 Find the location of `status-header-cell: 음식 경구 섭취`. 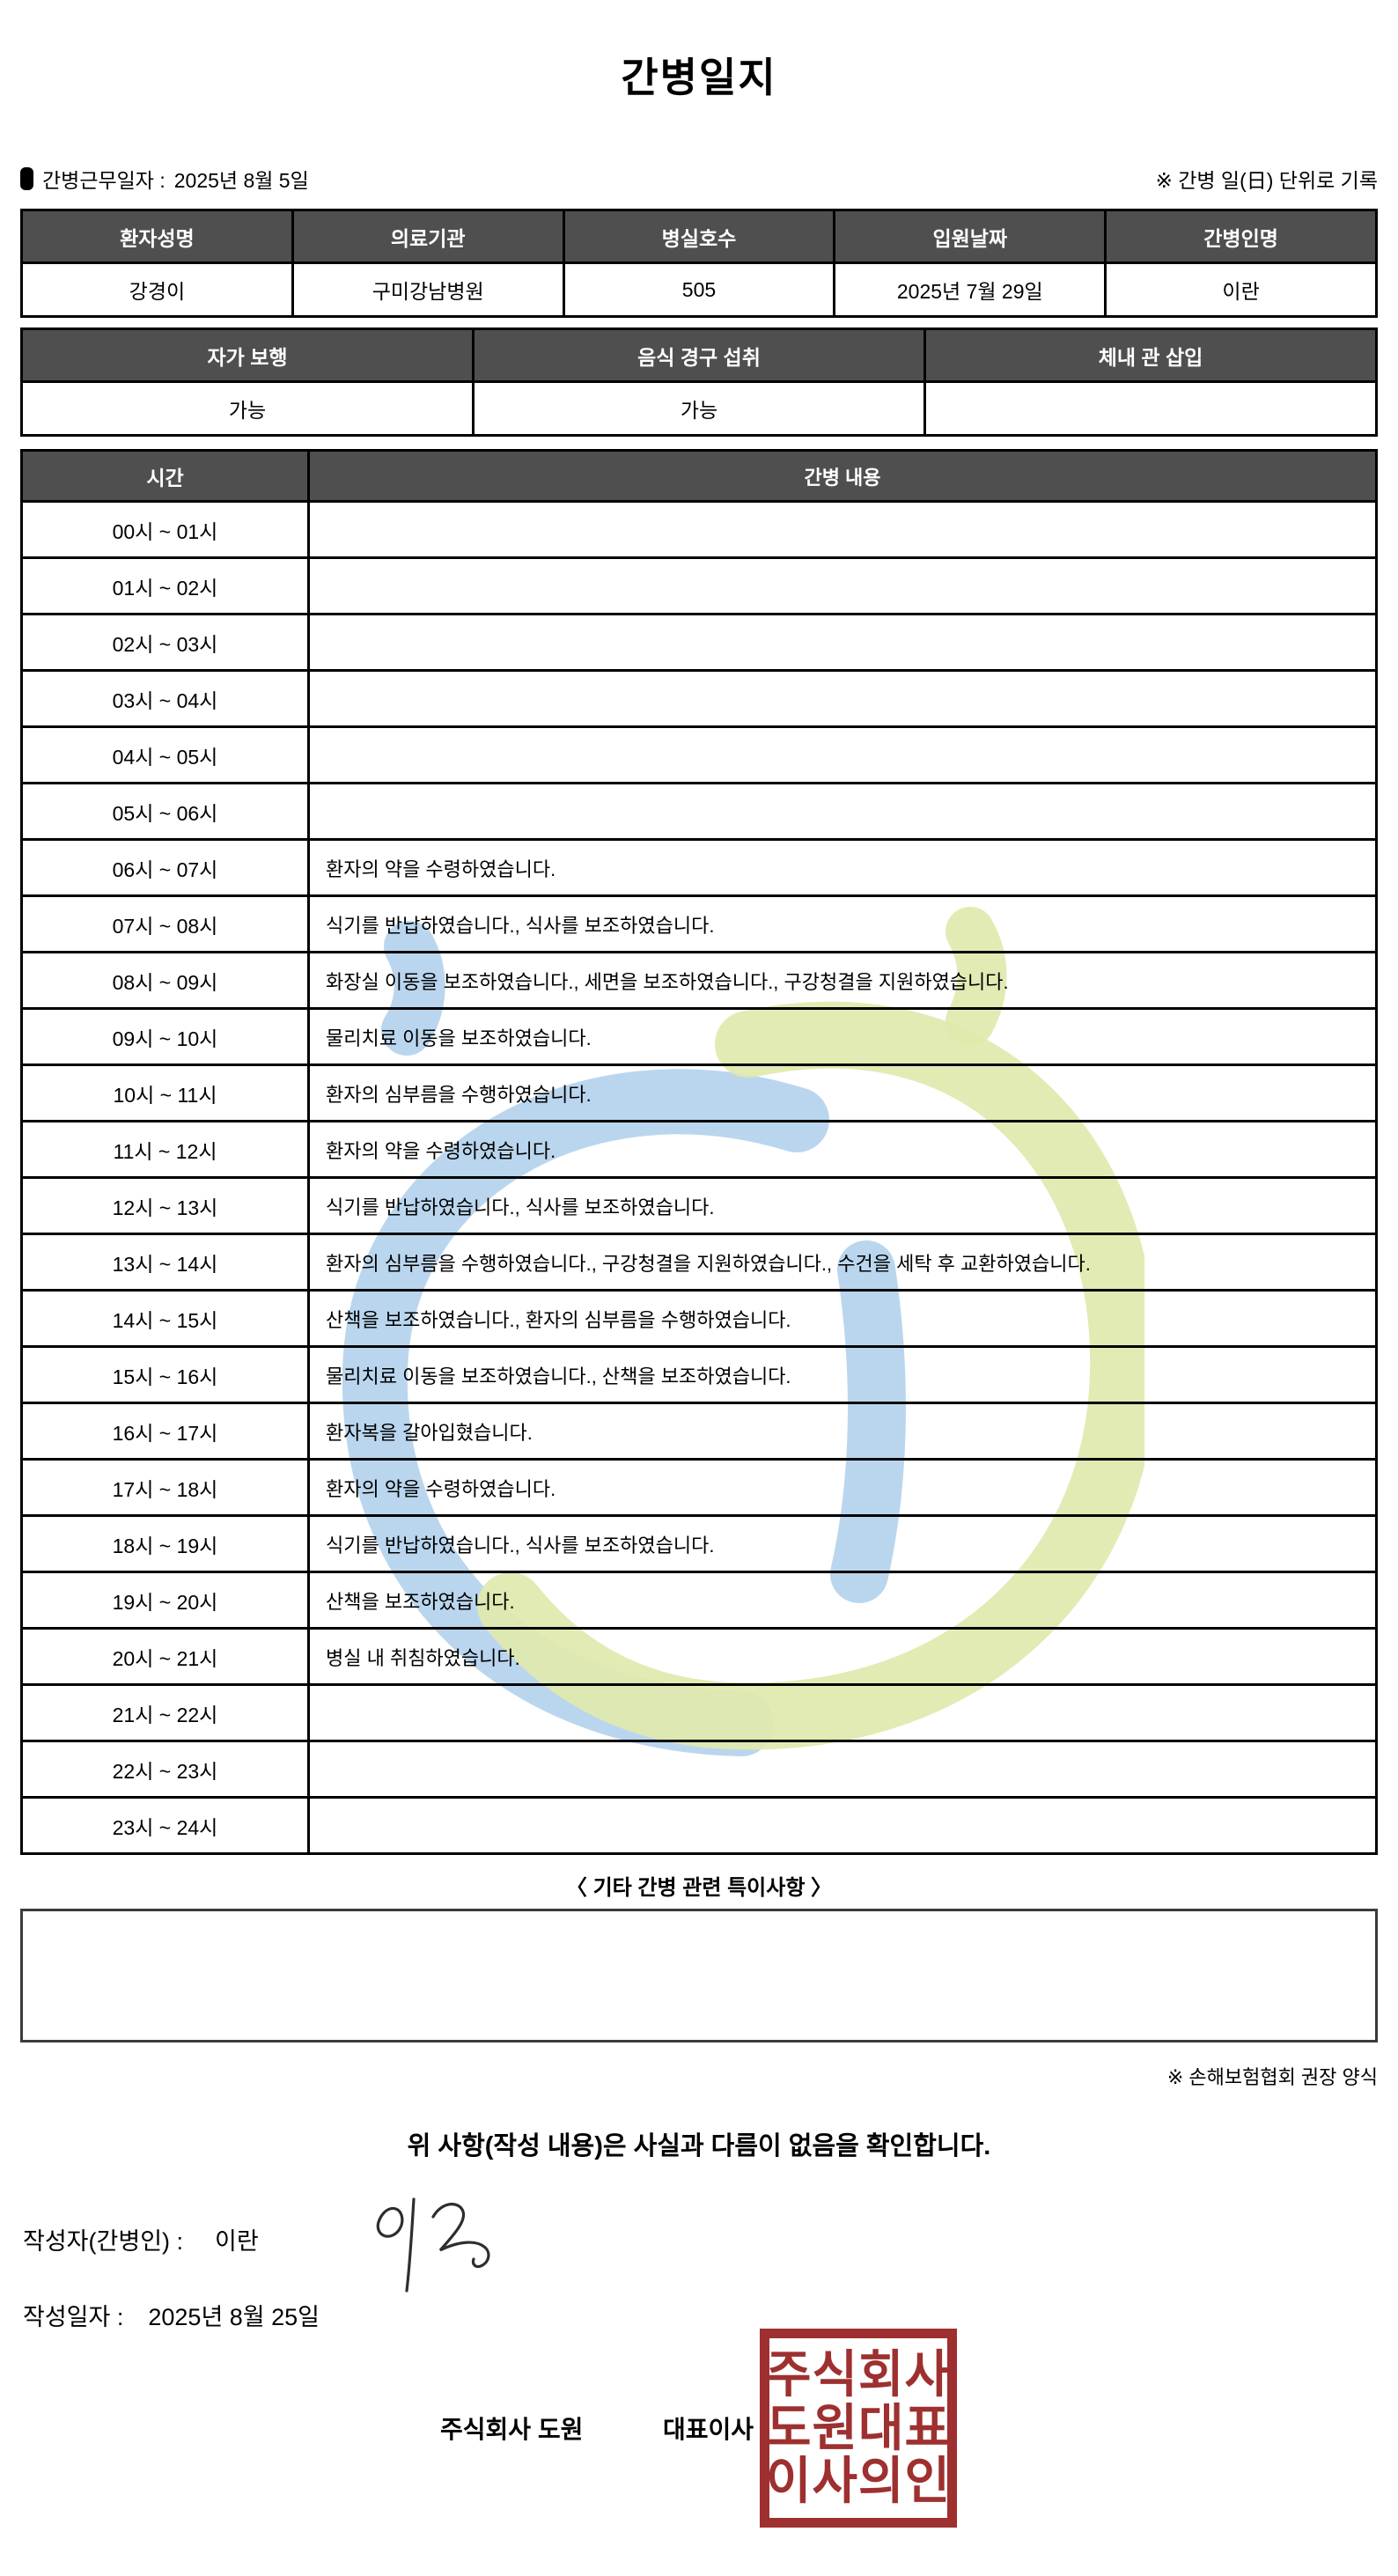

status-header-cell: 음식 경구 섭취 is located at coordinates (697, 355).